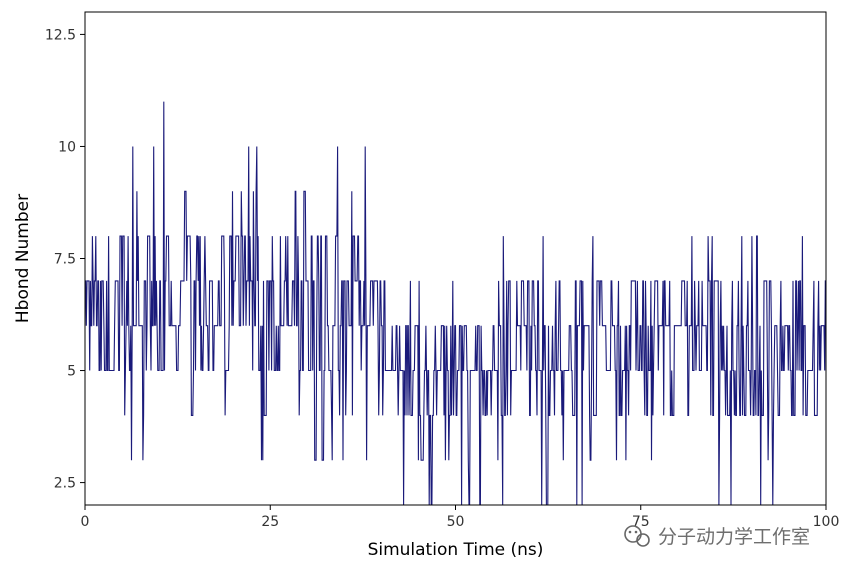 The image size is (854, 572). What do you see at coordinates (71, 372) in the screenshot?
I see `y-tick-label: 5` at bounding box center [71, 372].